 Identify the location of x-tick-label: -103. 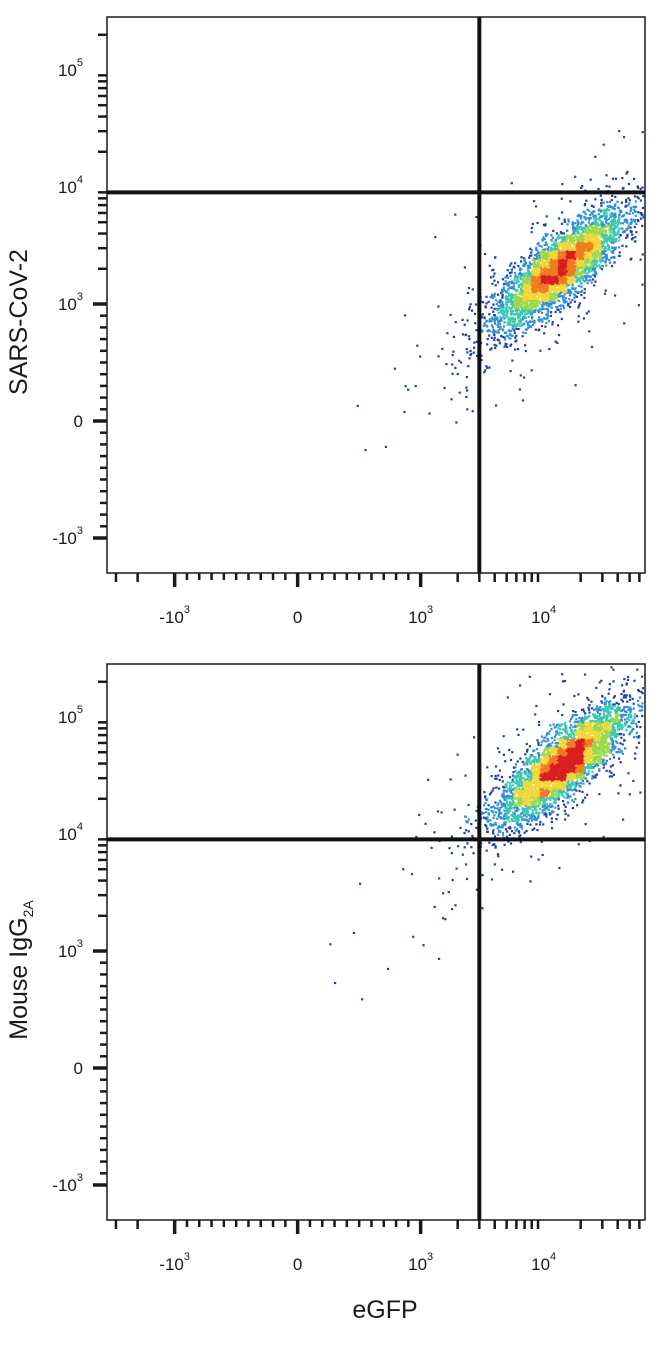
(174, 615).